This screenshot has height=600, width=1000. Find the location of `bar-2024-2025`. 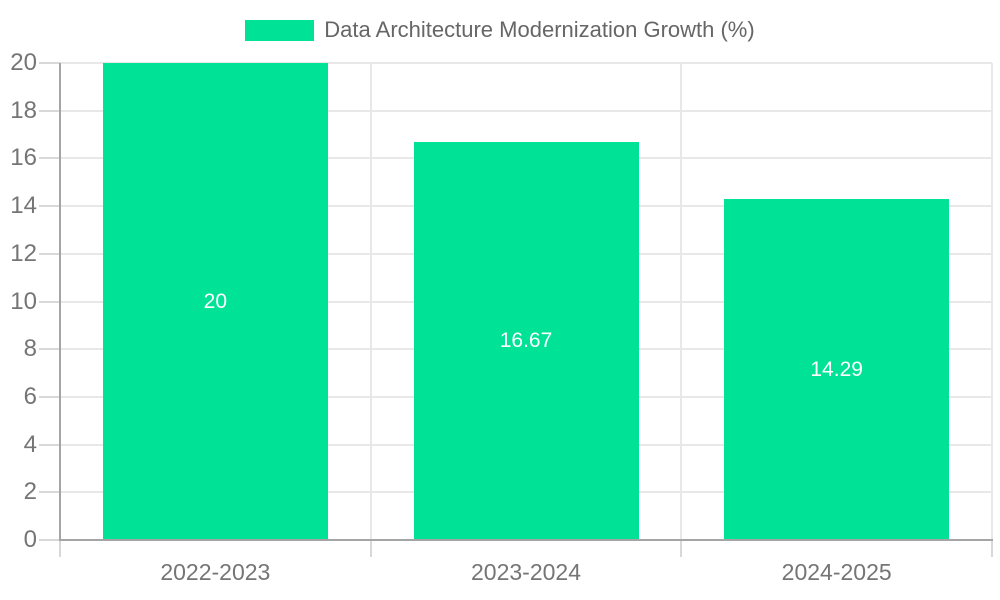

bar-2024-2025 is located at coordinates (837, 370).